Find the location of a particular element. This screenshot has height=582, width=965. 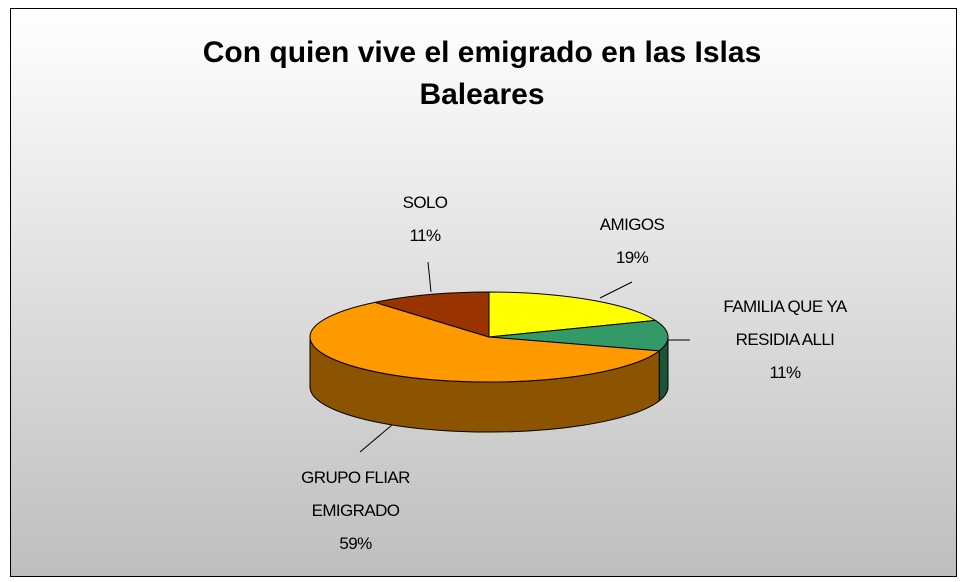

data-label: GRUPO FLIAR EMIGRADO 59% is located at coordinates (355, 510).